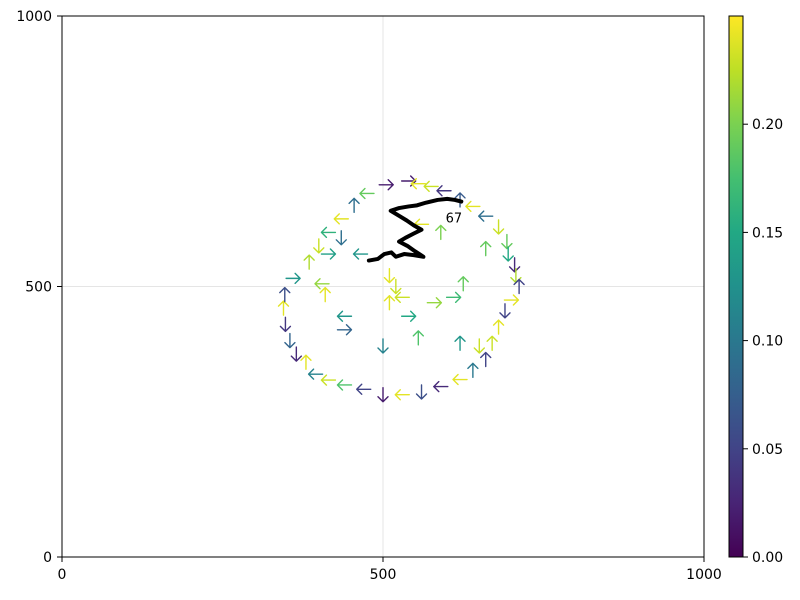 Image resolution: width=800 pixels, height=600 pixels. I want to click on y-tick-label: 0, so click(47, 558).